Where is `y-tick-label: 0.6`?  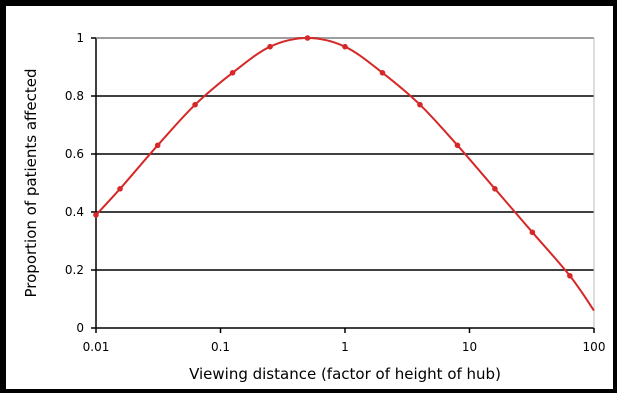
y-tick-label: 0.6 is located at coordinates (74, 154).